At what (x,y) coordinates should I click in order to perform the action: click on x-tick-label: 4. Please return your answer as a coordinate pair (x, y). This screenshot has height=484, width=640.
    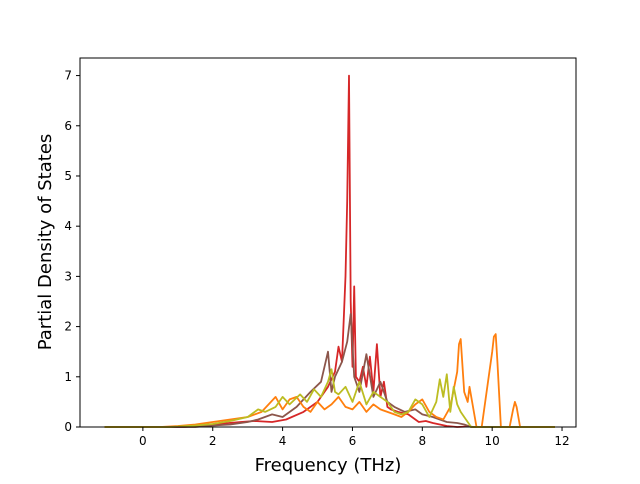
    Looking at the image, I should click on (283, 441).